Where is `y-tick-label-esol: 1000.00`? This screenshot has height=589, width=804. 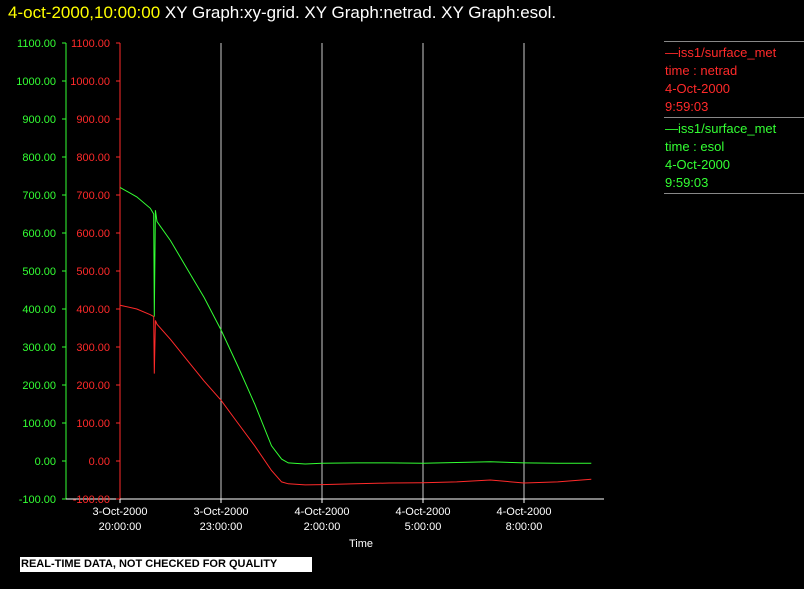 y-tick-label-esol: 1000.00 is located at coordinates (36, 82).